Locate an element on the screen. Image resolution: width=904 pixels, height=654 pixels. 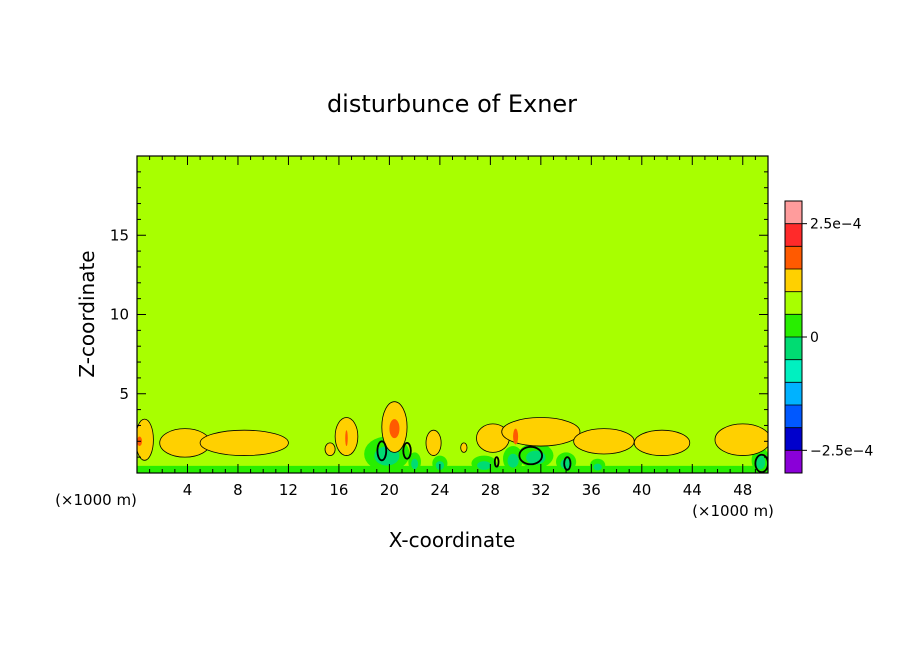
x-tick-label: 44 is located at coordinates (692, 490).